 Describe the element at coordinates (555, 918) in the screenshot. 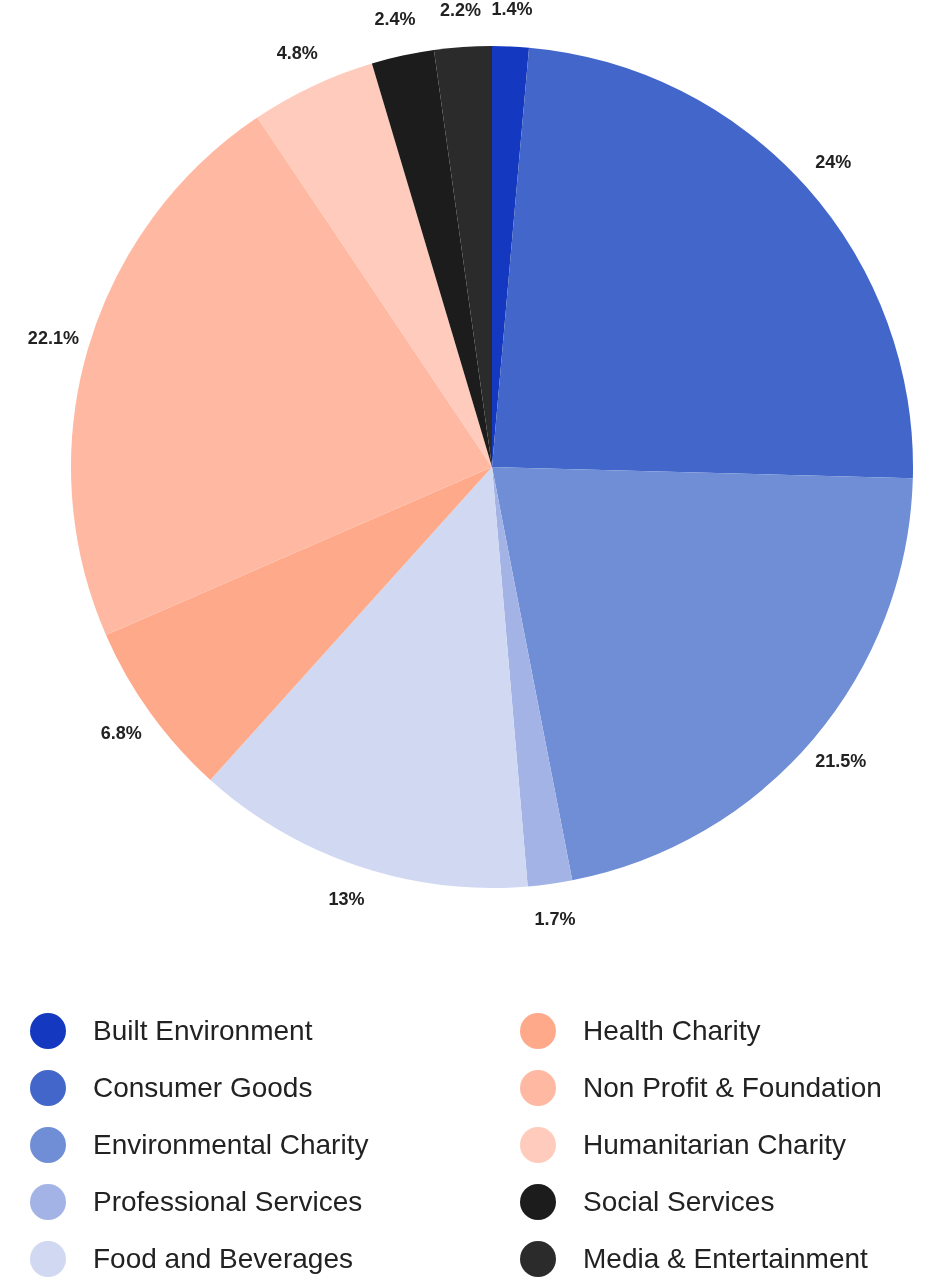

I see `data-label: 1.7%` at that location.